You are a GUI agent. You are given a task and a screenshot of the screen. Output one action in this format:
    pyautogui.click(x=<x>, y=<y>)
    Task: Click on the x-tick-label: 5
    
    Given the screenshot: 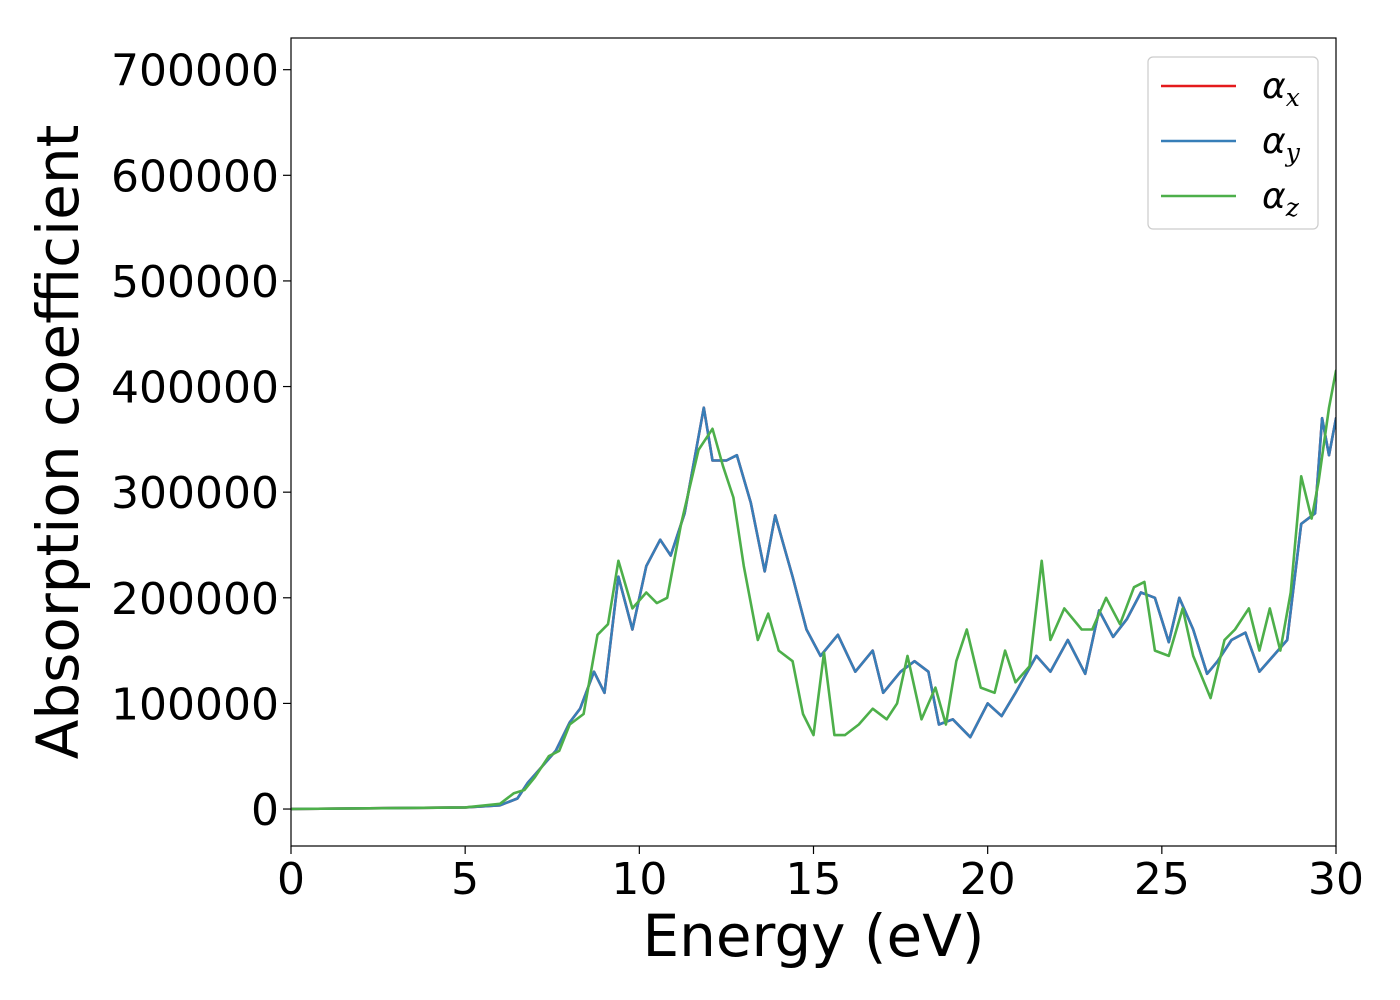 What is the action you would take?
    pyautogui.click(x=465, y=879)
    